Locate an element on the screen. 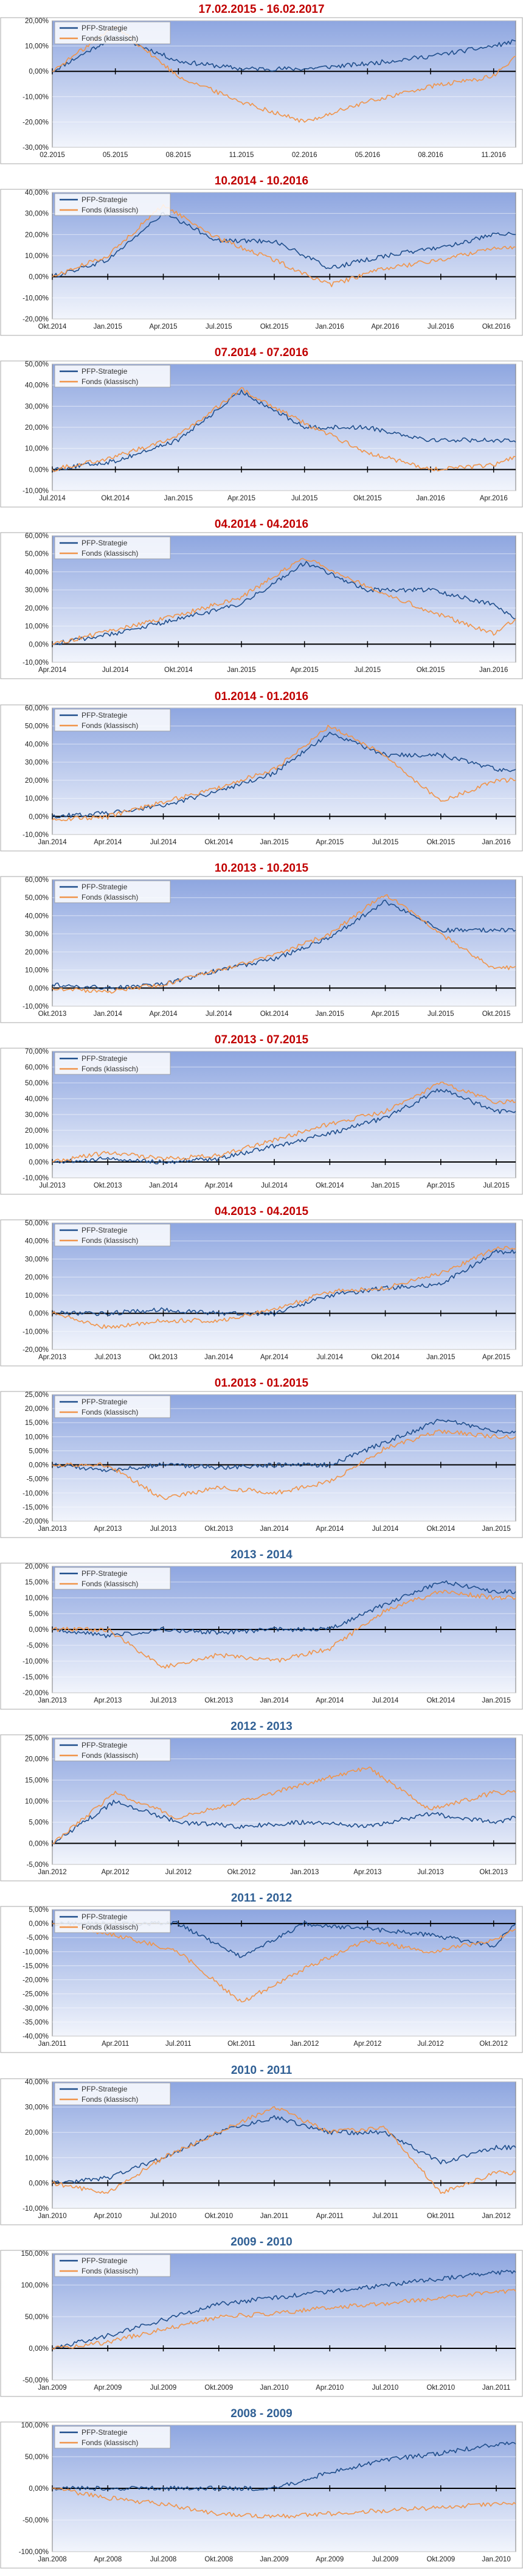  x-tick-label: Jan.2013 is located at coordinates (52, 1529).